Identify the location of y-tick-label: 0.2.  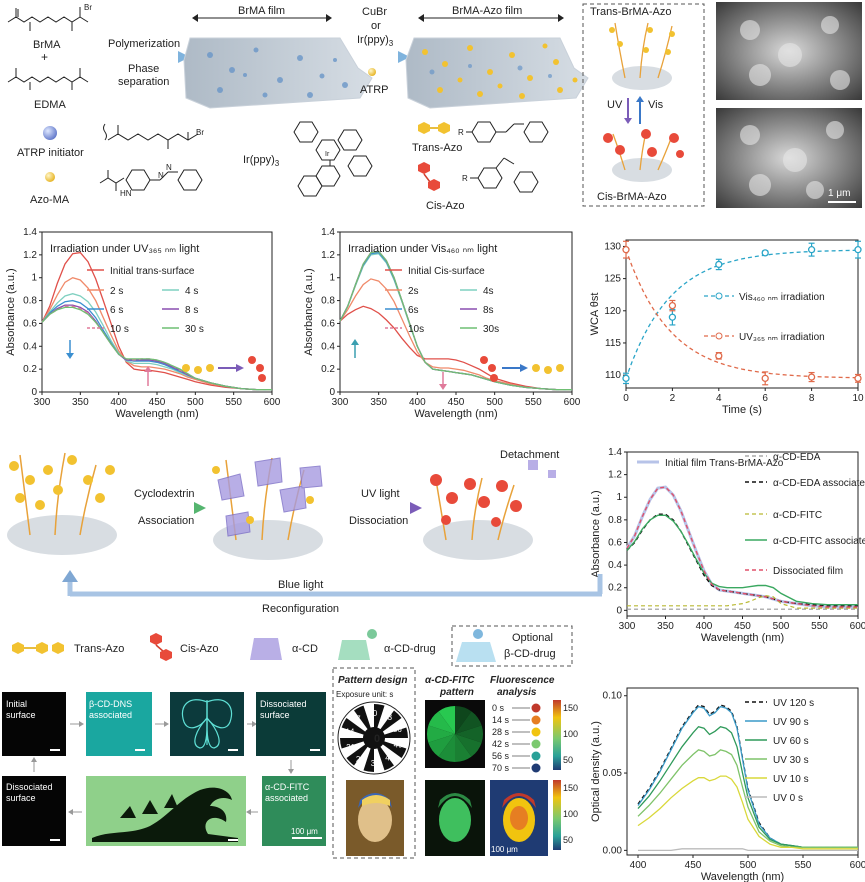
(30, 369).